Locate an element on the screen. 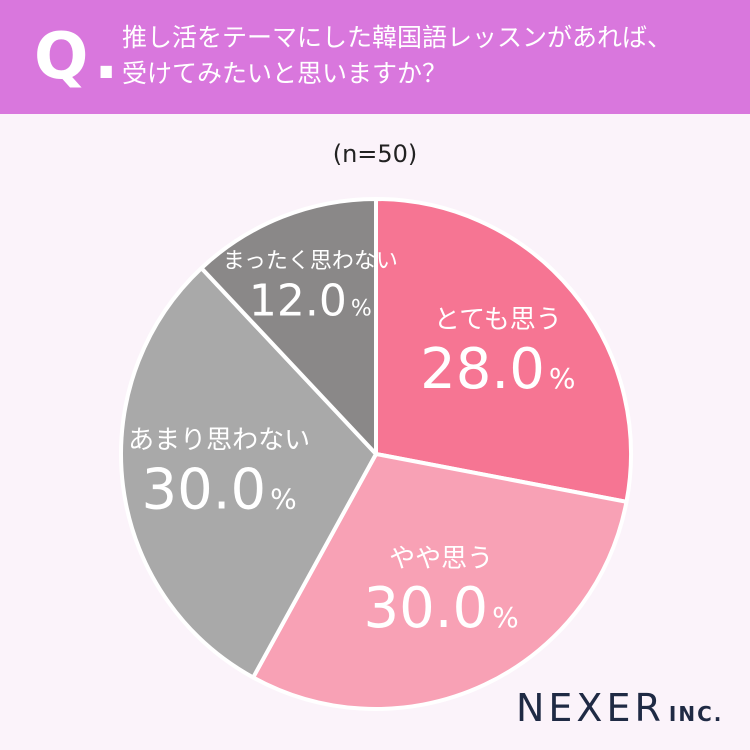 The width and height of the screenshot is (750, 750). sample-size: (n=50) is located at coordinates (375, 154).